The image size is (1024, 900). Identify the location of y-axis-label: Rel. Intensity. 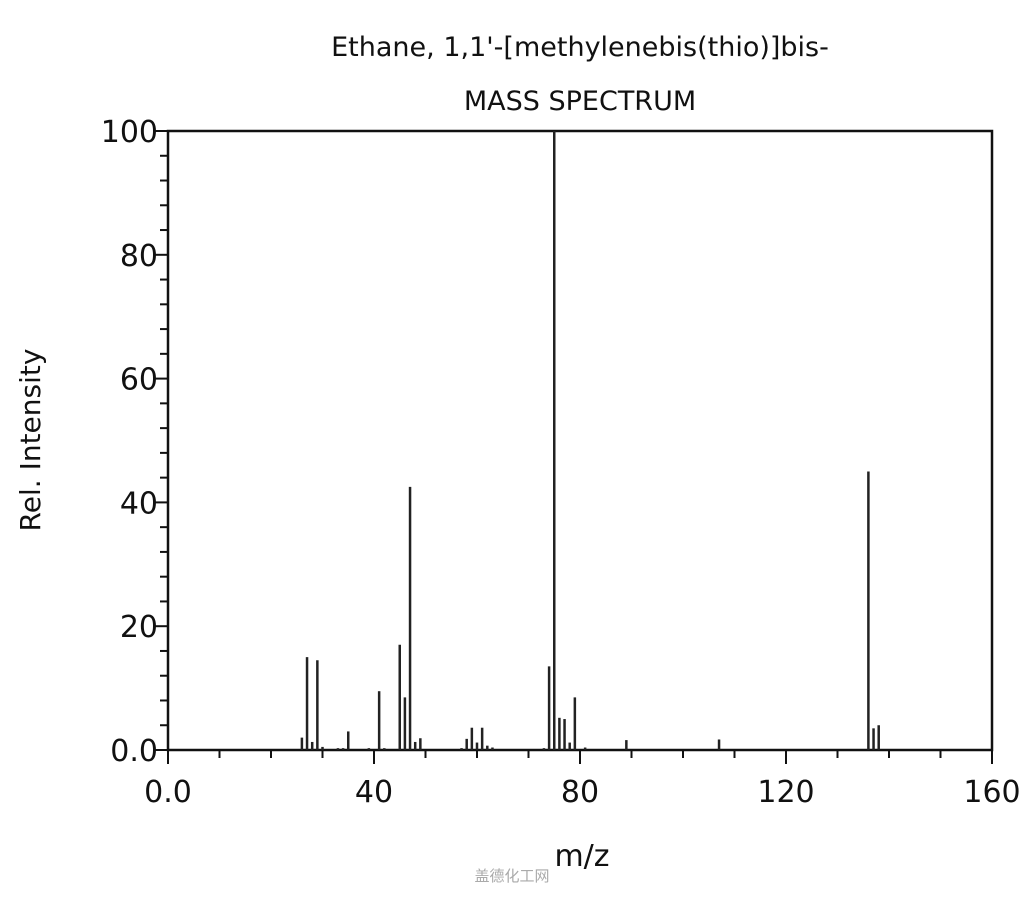
(30, 440).